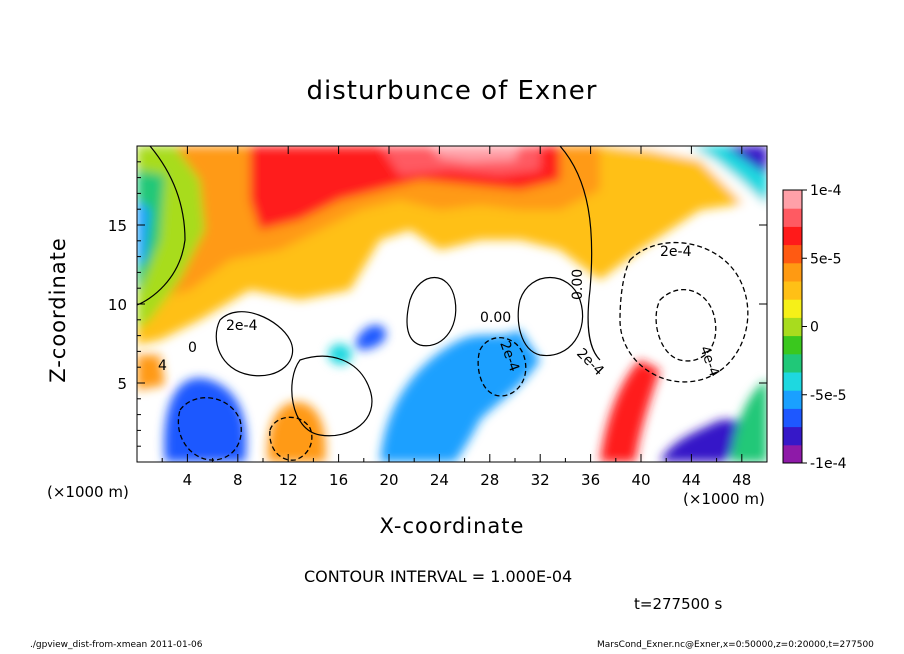  Describe the element at coordinates (388, 480) in the screenshot. I see `x-tick-label: 20` at that location.